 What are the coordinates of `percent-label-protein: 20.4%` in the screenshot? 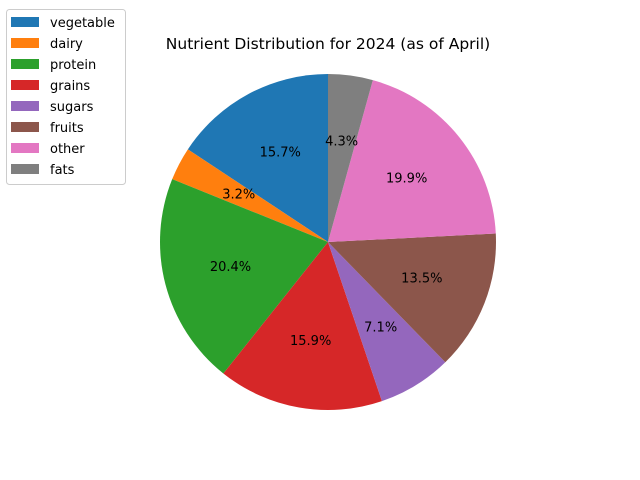 It's located at (230, 267).